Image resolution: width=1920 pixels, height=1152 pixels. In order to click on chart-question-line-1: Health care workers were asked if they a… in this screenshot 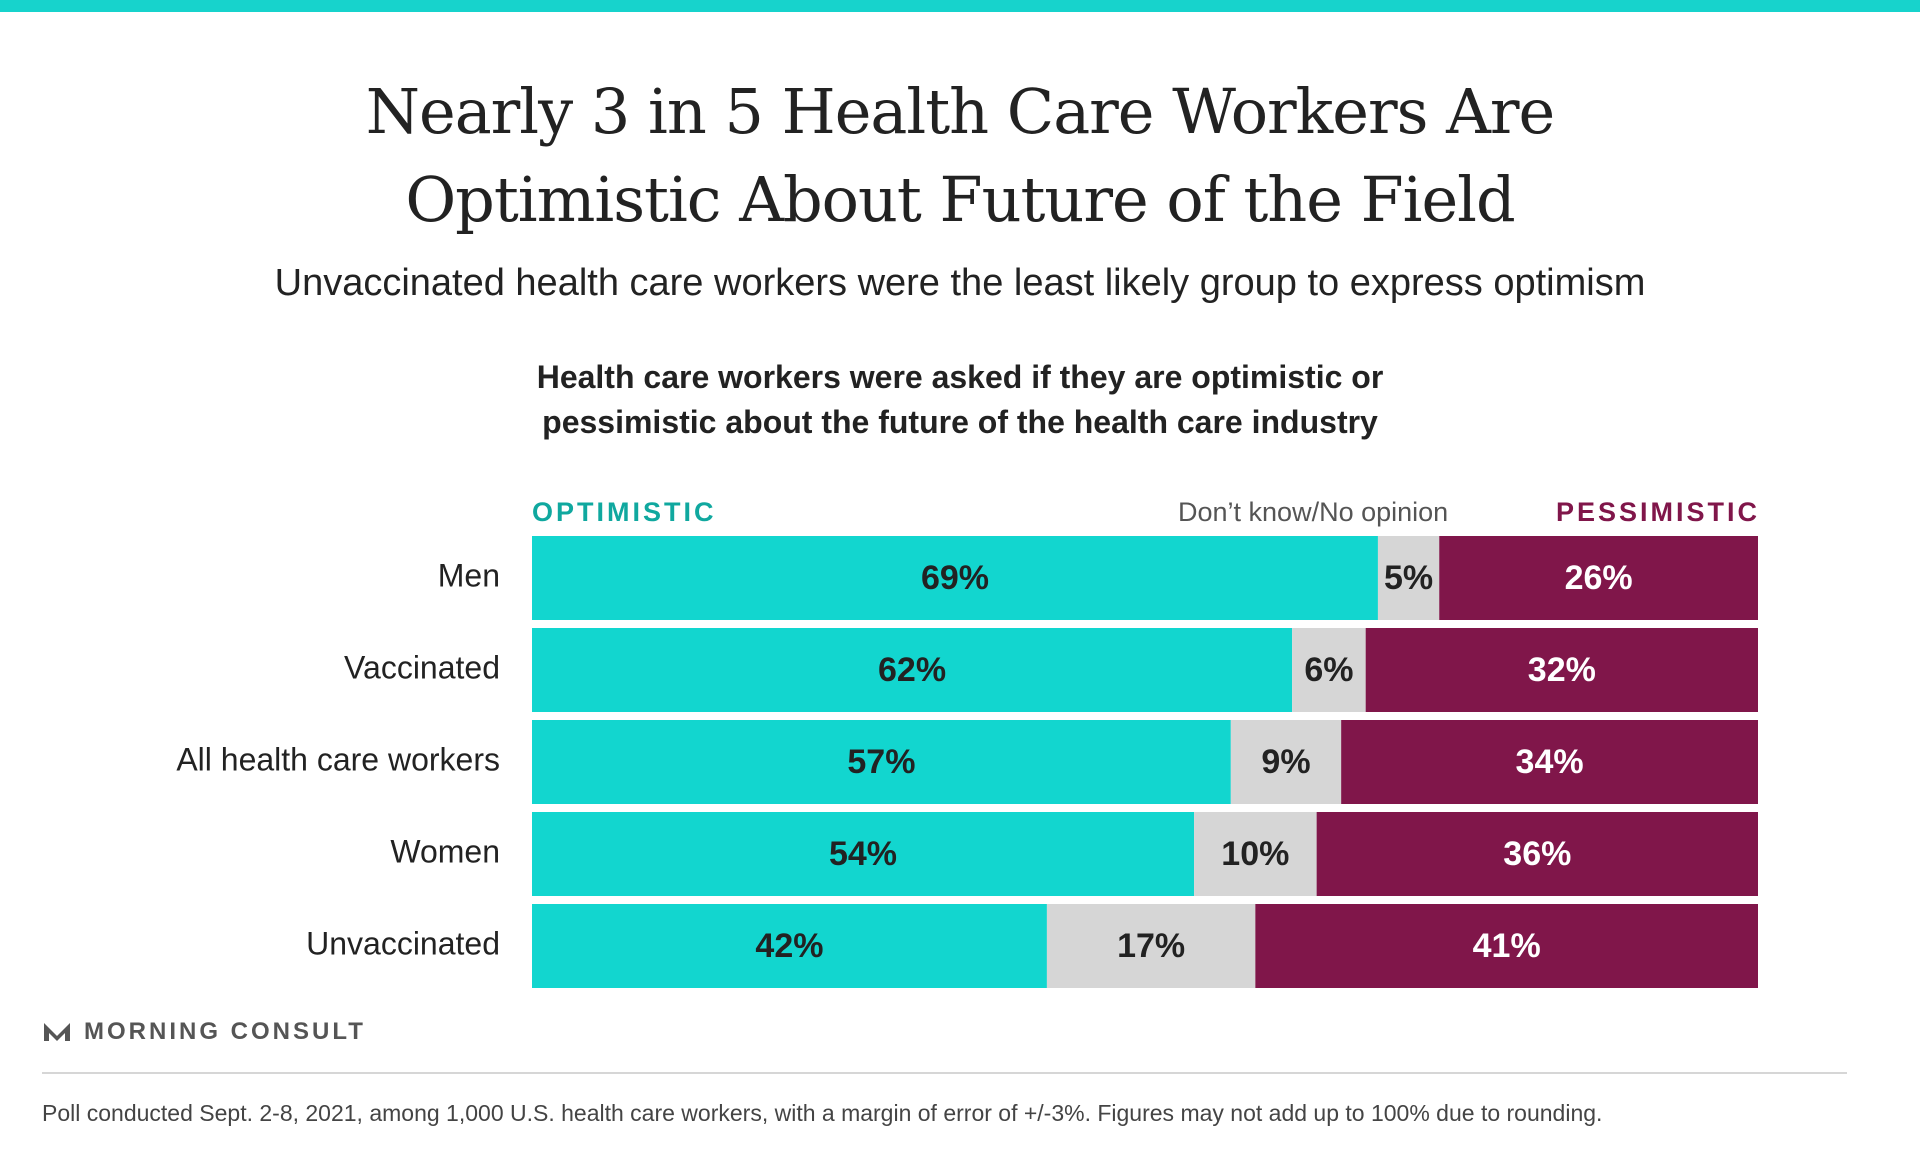, I will do `click(960, 377)`.